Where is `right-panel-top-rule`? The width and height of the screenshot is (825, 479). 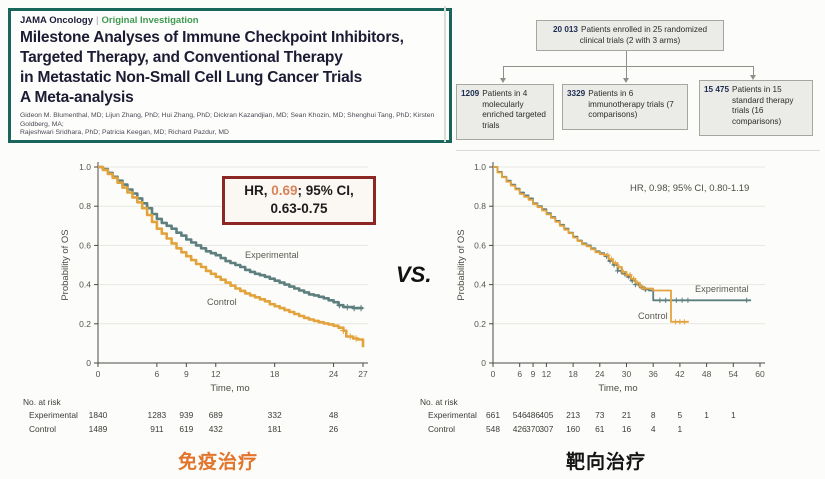
right-panel-top-rule is located at coordinates (638, 150).